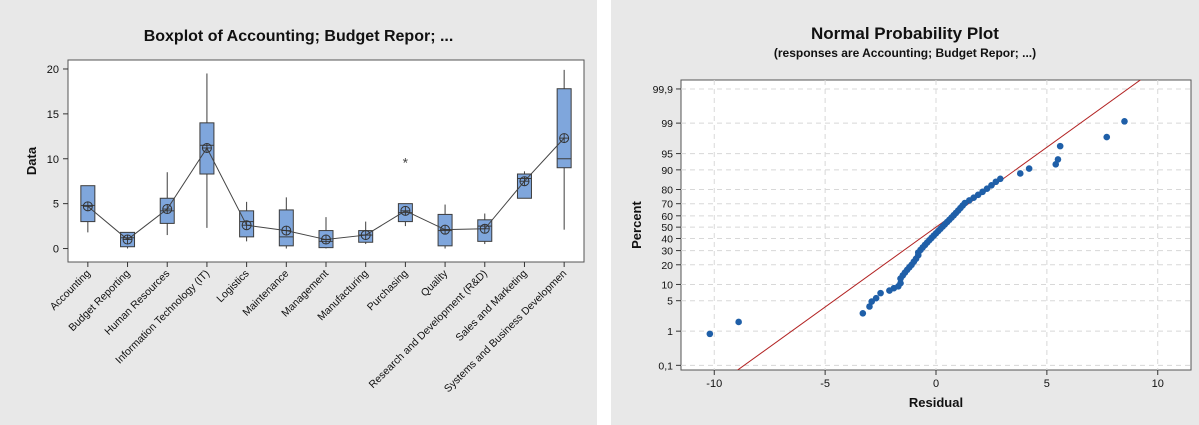  Describe the element at coordinates (53, 115) in the screenshot. I see `y-tick-label: 15` at that location.